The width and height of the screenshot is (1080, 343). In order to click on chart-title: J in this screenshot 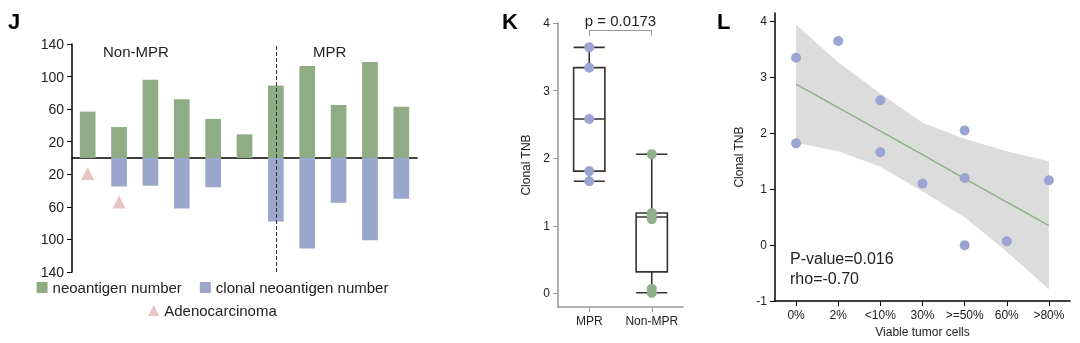, I will do `click(14, 21)`.